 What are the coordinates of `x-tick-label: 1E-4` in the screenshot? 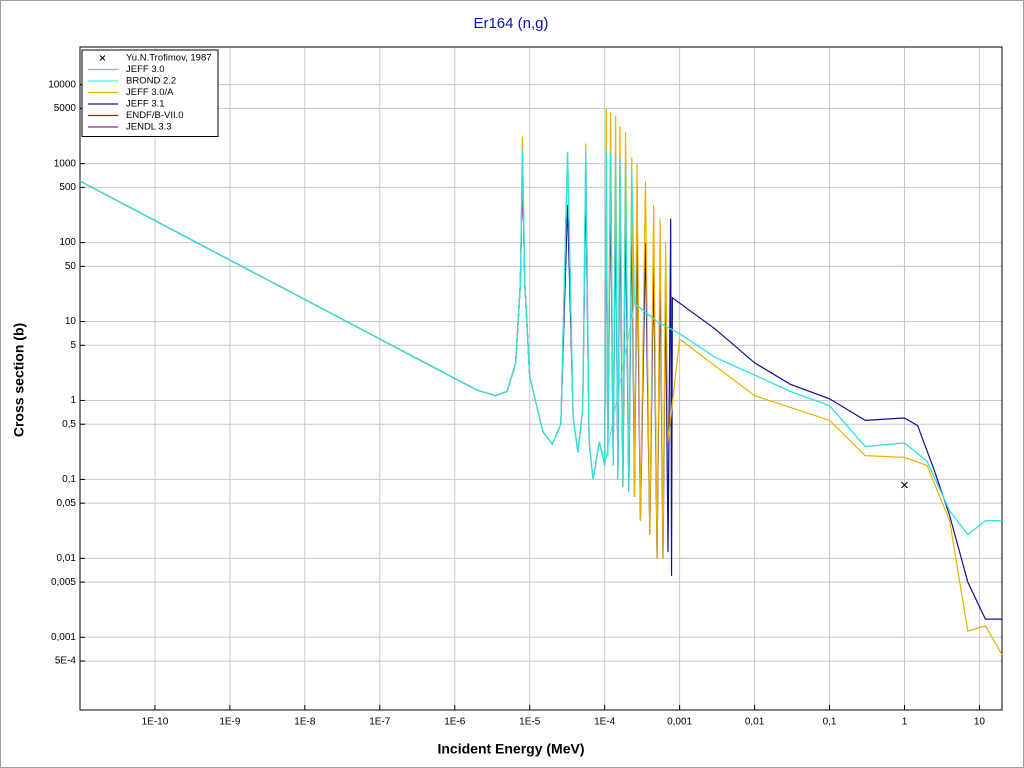 It's located at (605, 722).